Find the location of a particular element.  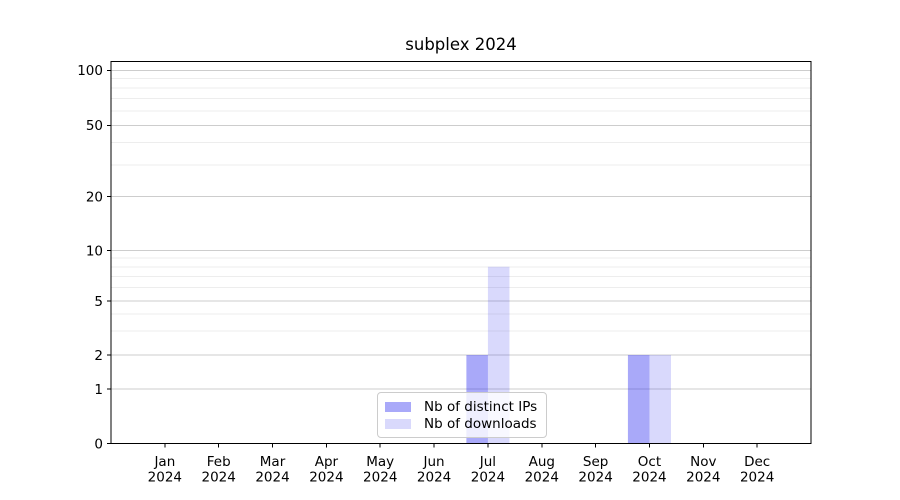

chart-title: subplex 2024 is located at coordinates (461, 44).